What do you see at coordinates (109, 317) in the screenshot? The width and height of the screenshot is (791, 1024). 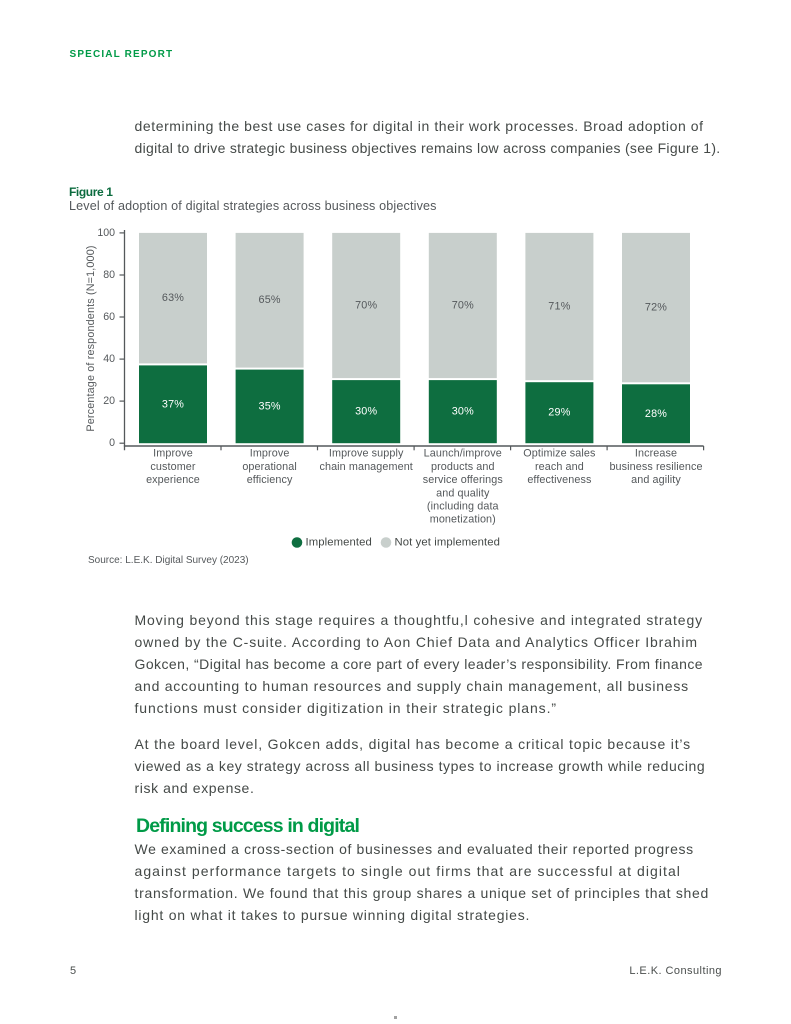 I see `svg-text: 60` at bounding box center [109, 317].